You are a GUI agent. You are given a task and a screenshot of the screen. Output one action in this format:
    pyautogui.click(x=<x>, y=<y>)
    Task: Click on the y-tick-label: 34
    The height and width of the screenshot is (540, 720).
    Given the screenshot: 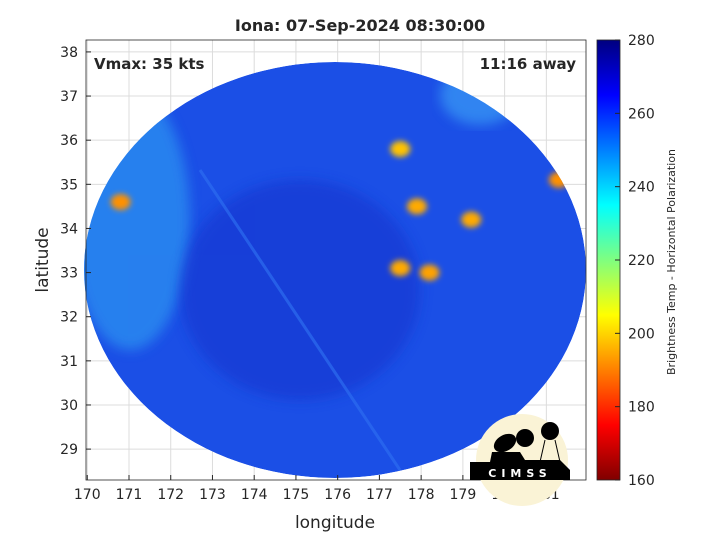 What is the action you would take?
    pyautogui.click(x=69, y=229)
    